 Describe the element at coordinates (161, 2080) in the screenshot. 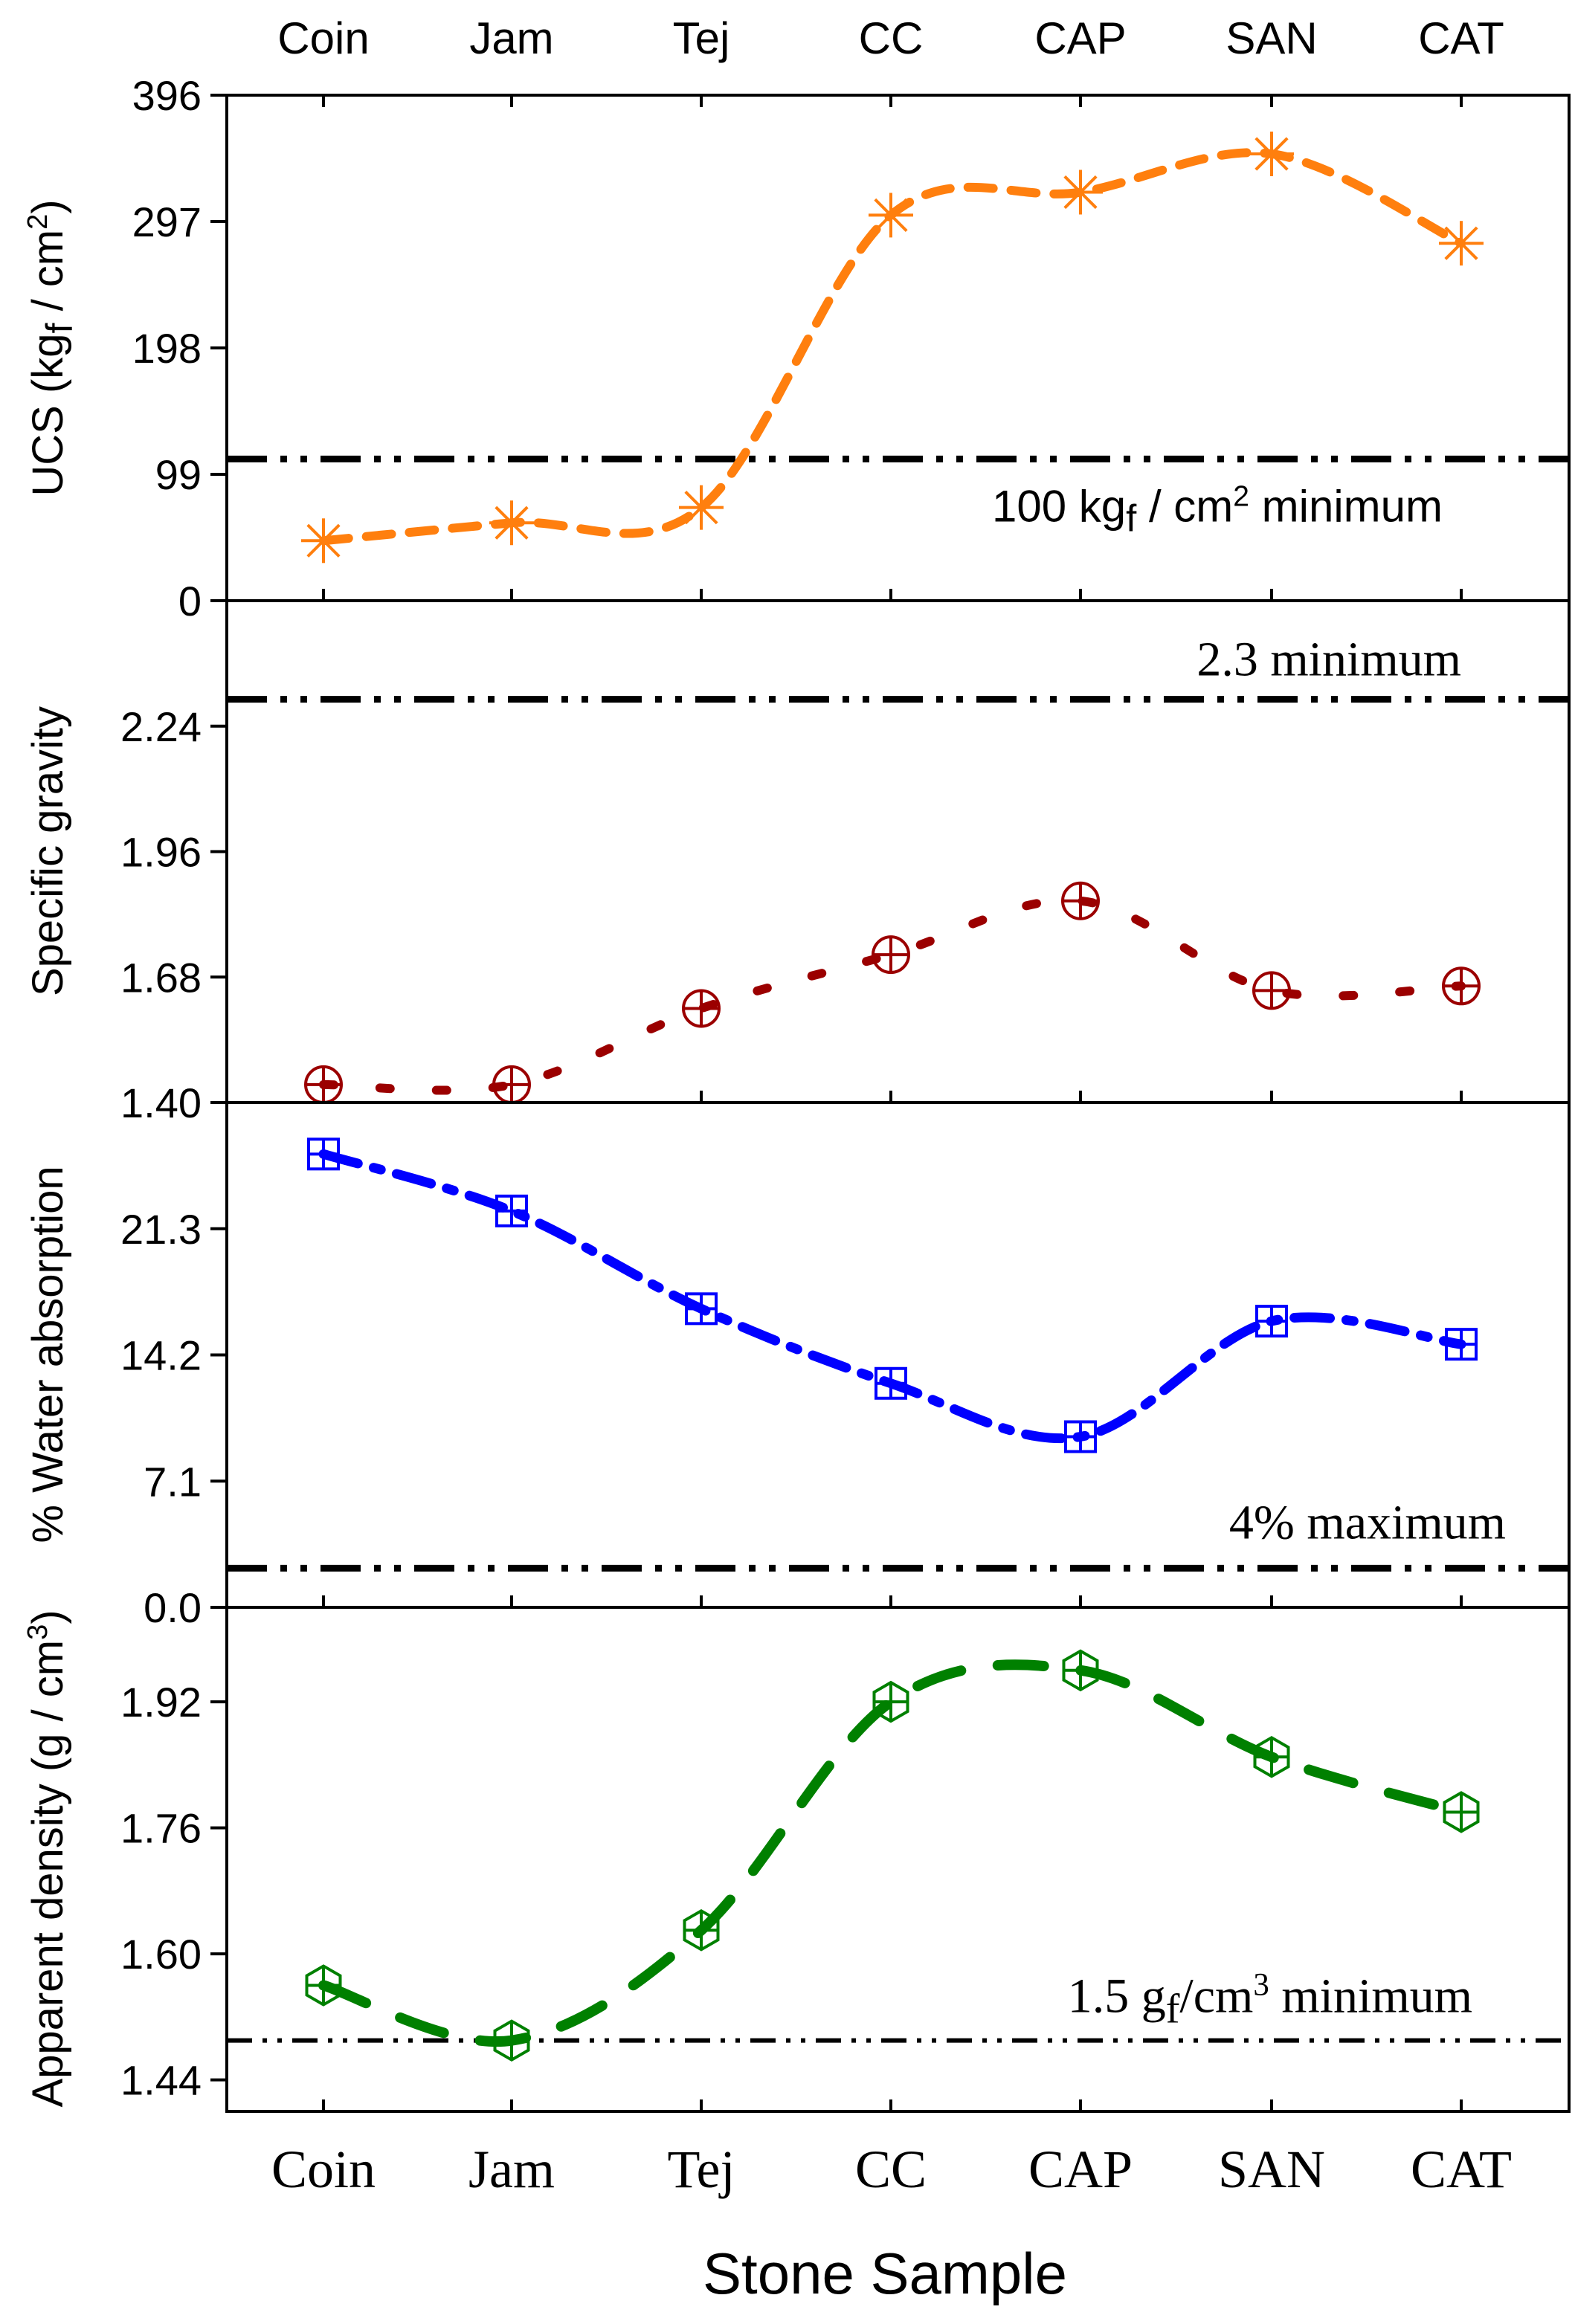

I see `apparent-density-y-tick-label: 1.44` at that location.